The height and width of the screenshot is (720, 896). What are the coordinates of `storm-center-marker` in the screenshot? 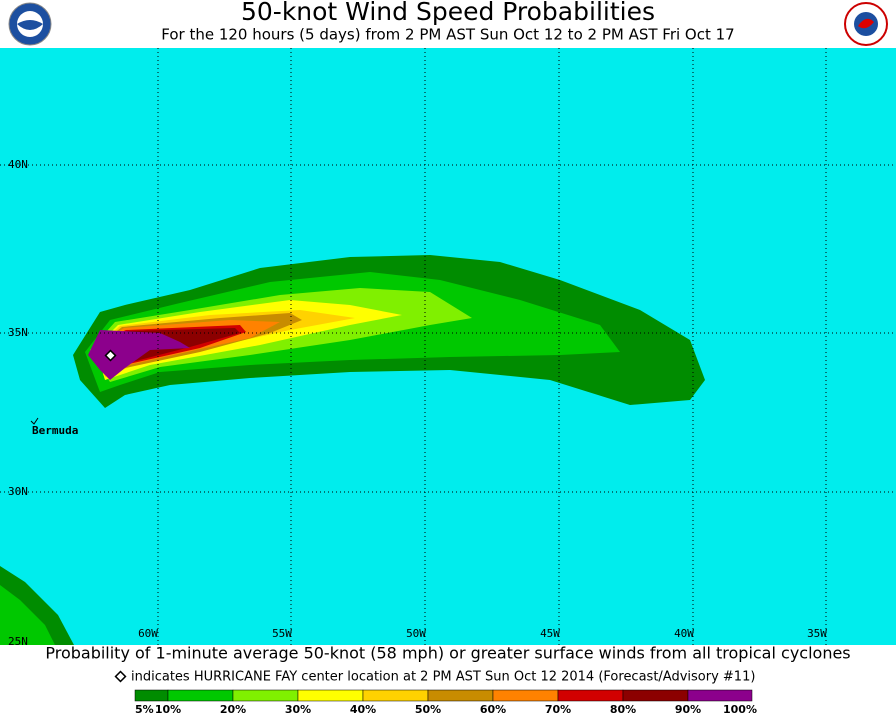 It's located at (110, 355).